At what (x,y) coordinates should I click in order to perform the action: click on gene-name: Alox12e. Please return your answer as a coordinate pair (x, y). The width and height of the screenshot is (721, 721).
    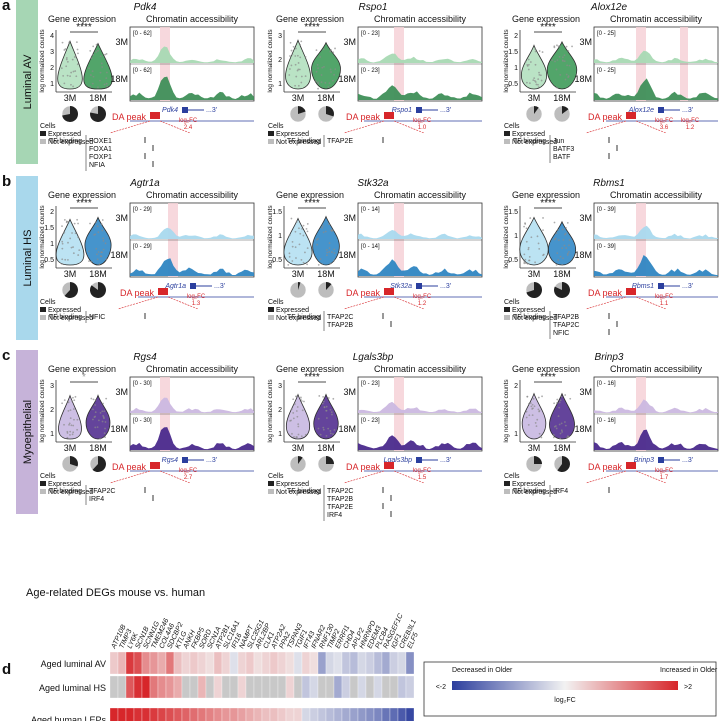
    Looking at the image, I should click on (609, 7).